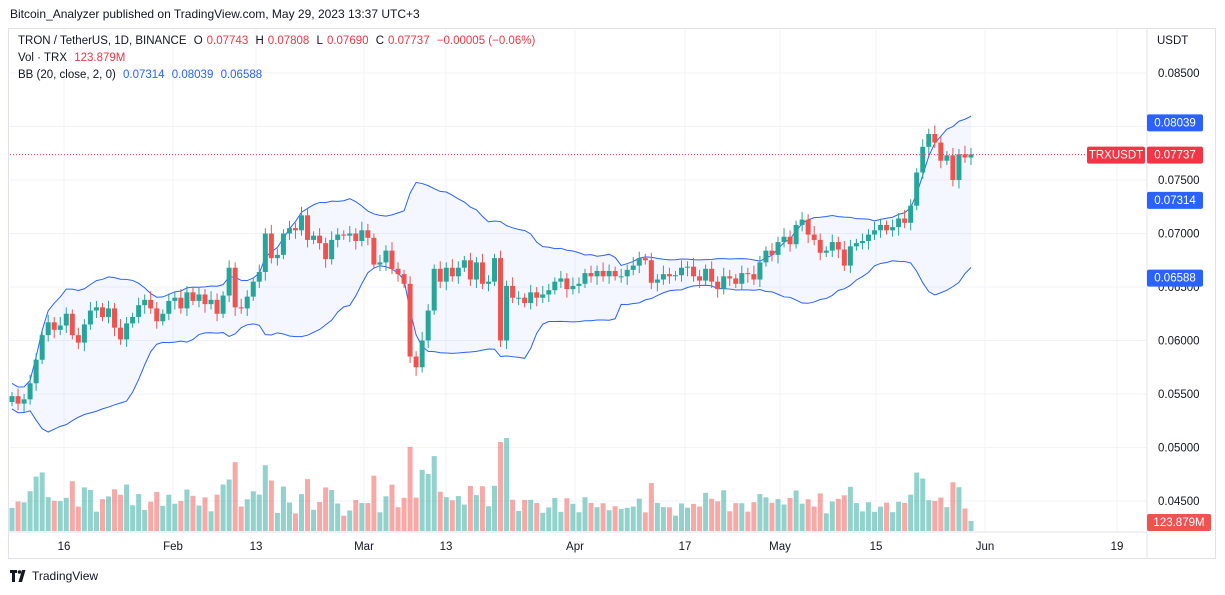 This screenshot has height=595, width=1225. I want to click on footer-brand: TradingView, so click(65, 576).